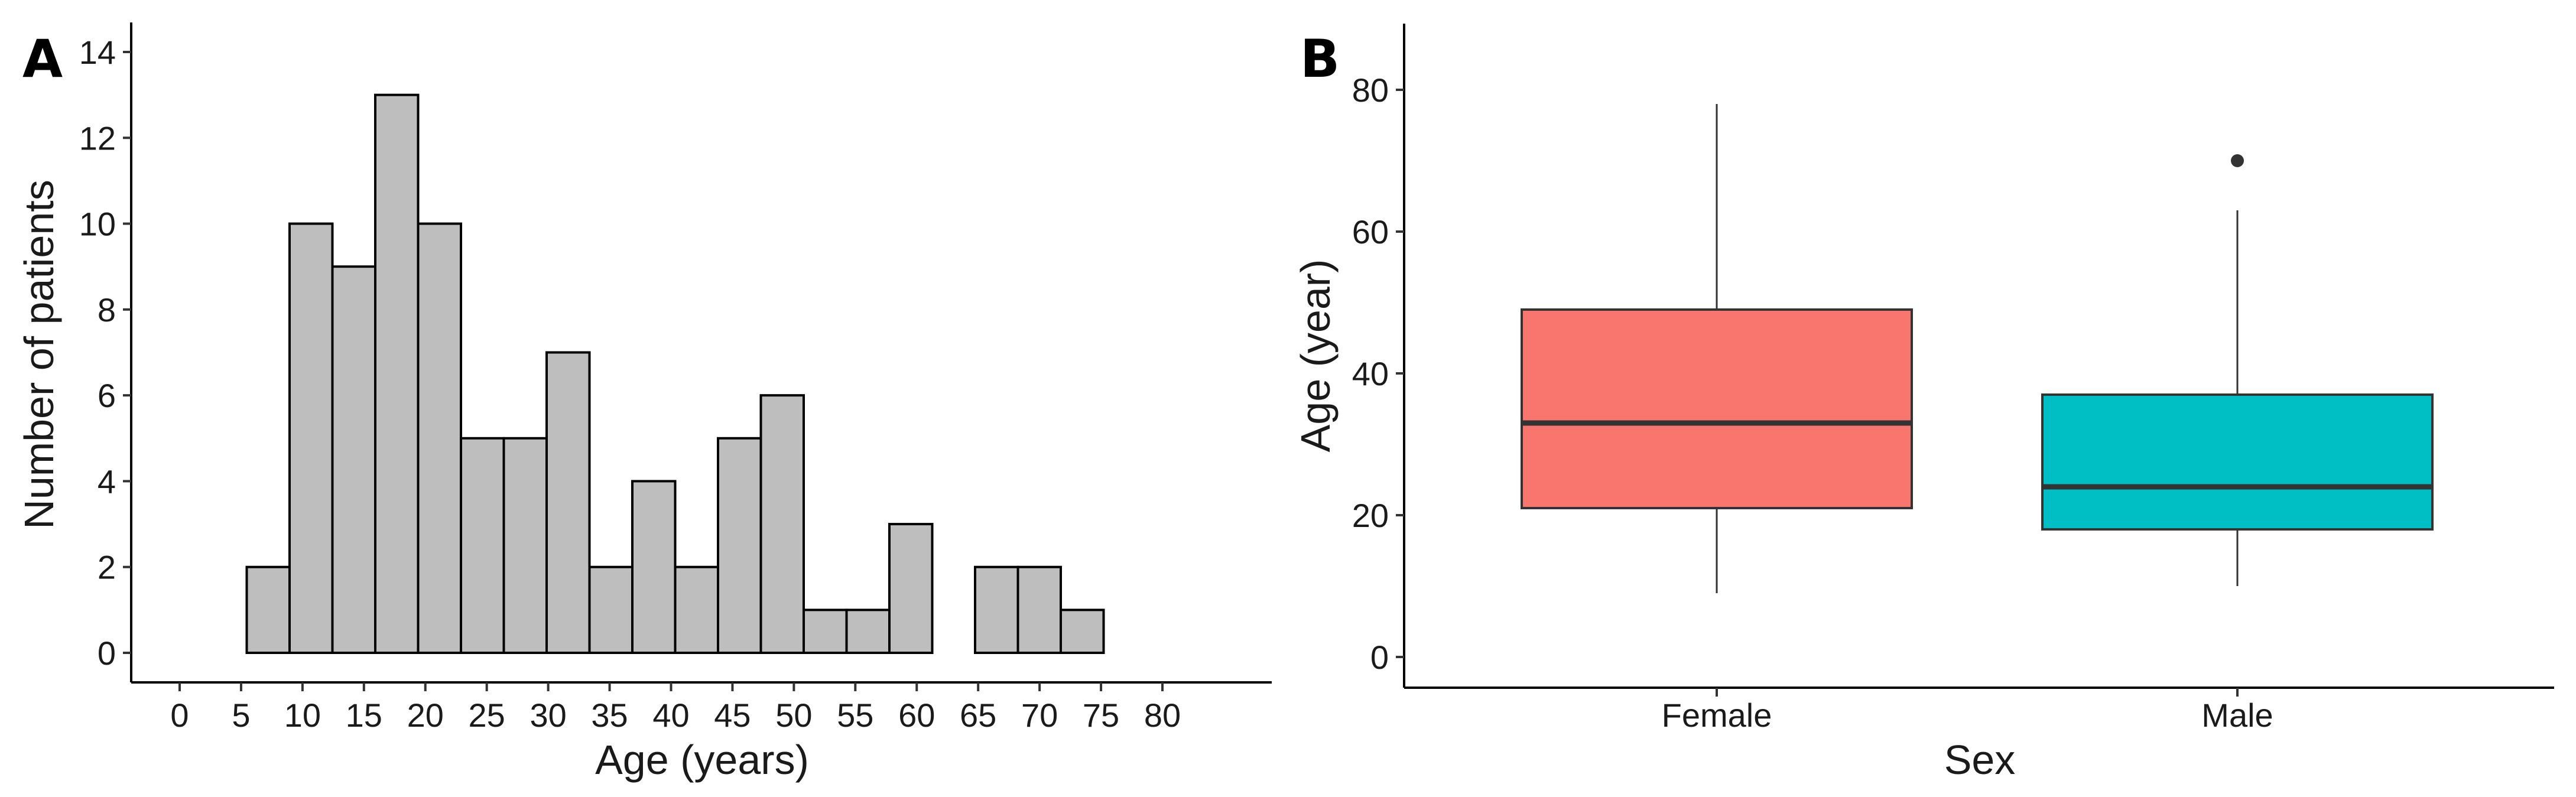 This screenshot has width=2576, height=797. What do you see at coordinates (1980, 760) in the screenshot?
I see `x-axis-title: Sex` at bounding box center [1980, 760].